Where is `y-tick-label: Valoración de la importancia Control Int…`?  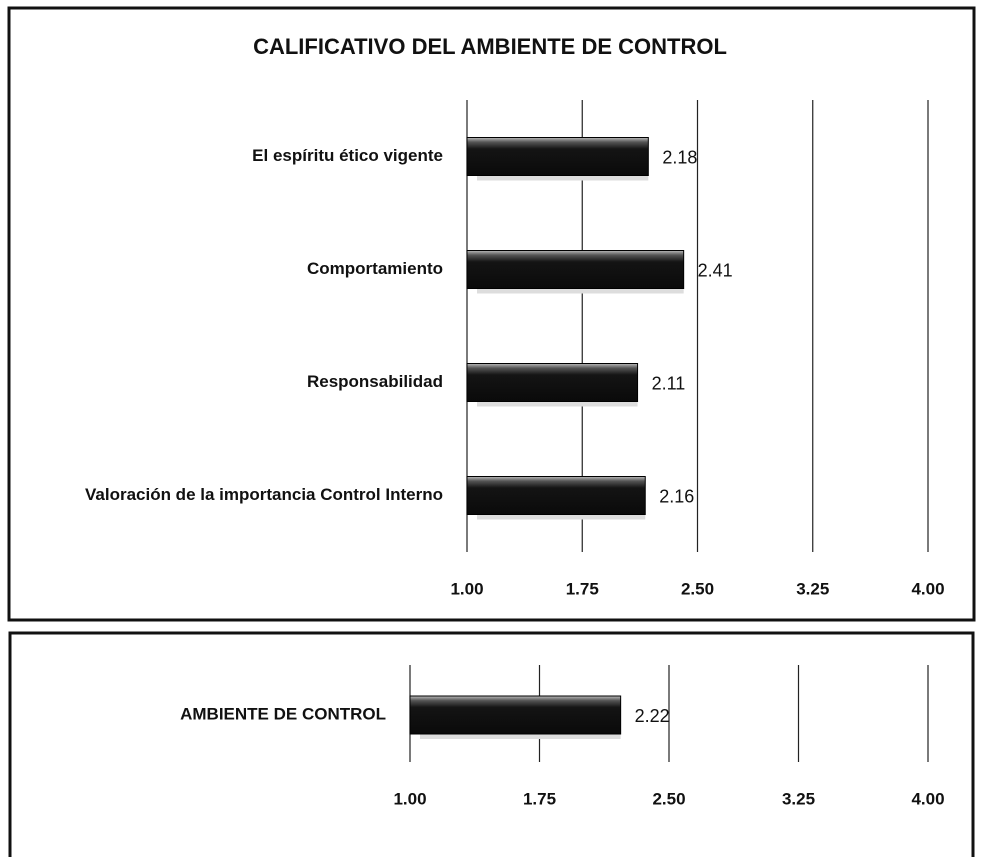 y-tick-label: Valoración de la importancia Control Int… is located at coordinates (264, 494).